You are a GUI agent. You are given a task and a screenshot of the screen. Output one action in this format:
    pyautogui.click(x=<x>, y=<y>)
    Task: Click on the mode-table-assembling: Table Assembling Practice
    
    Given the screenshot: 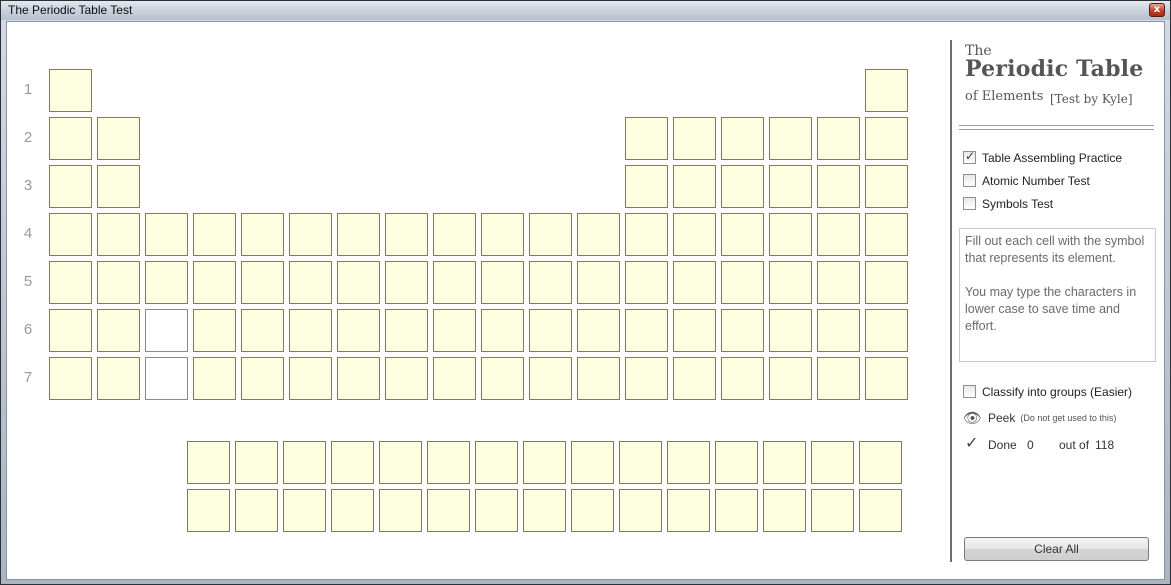 What is the action you would take?
    pyautogui.click(x=1042, y=157)
    